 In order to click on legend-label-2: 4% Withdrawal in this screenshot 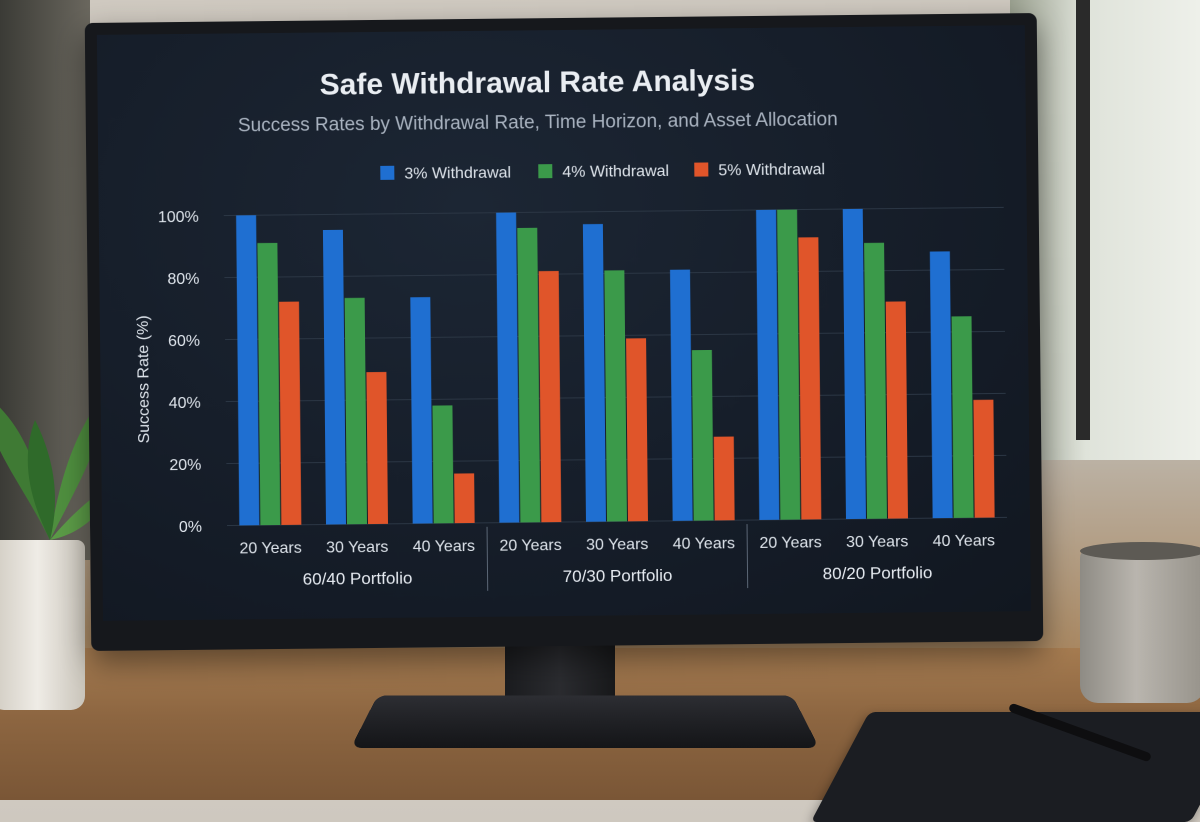, I will do `click(615, 172)`.